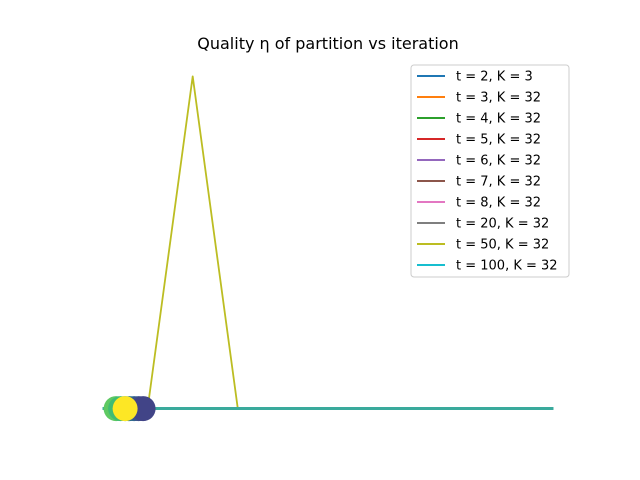  What do you see at coordinates (494, 77) in the screenshot?
I see `legend-label-1: t = 2, K = 3` at bounding box center [494, 77].